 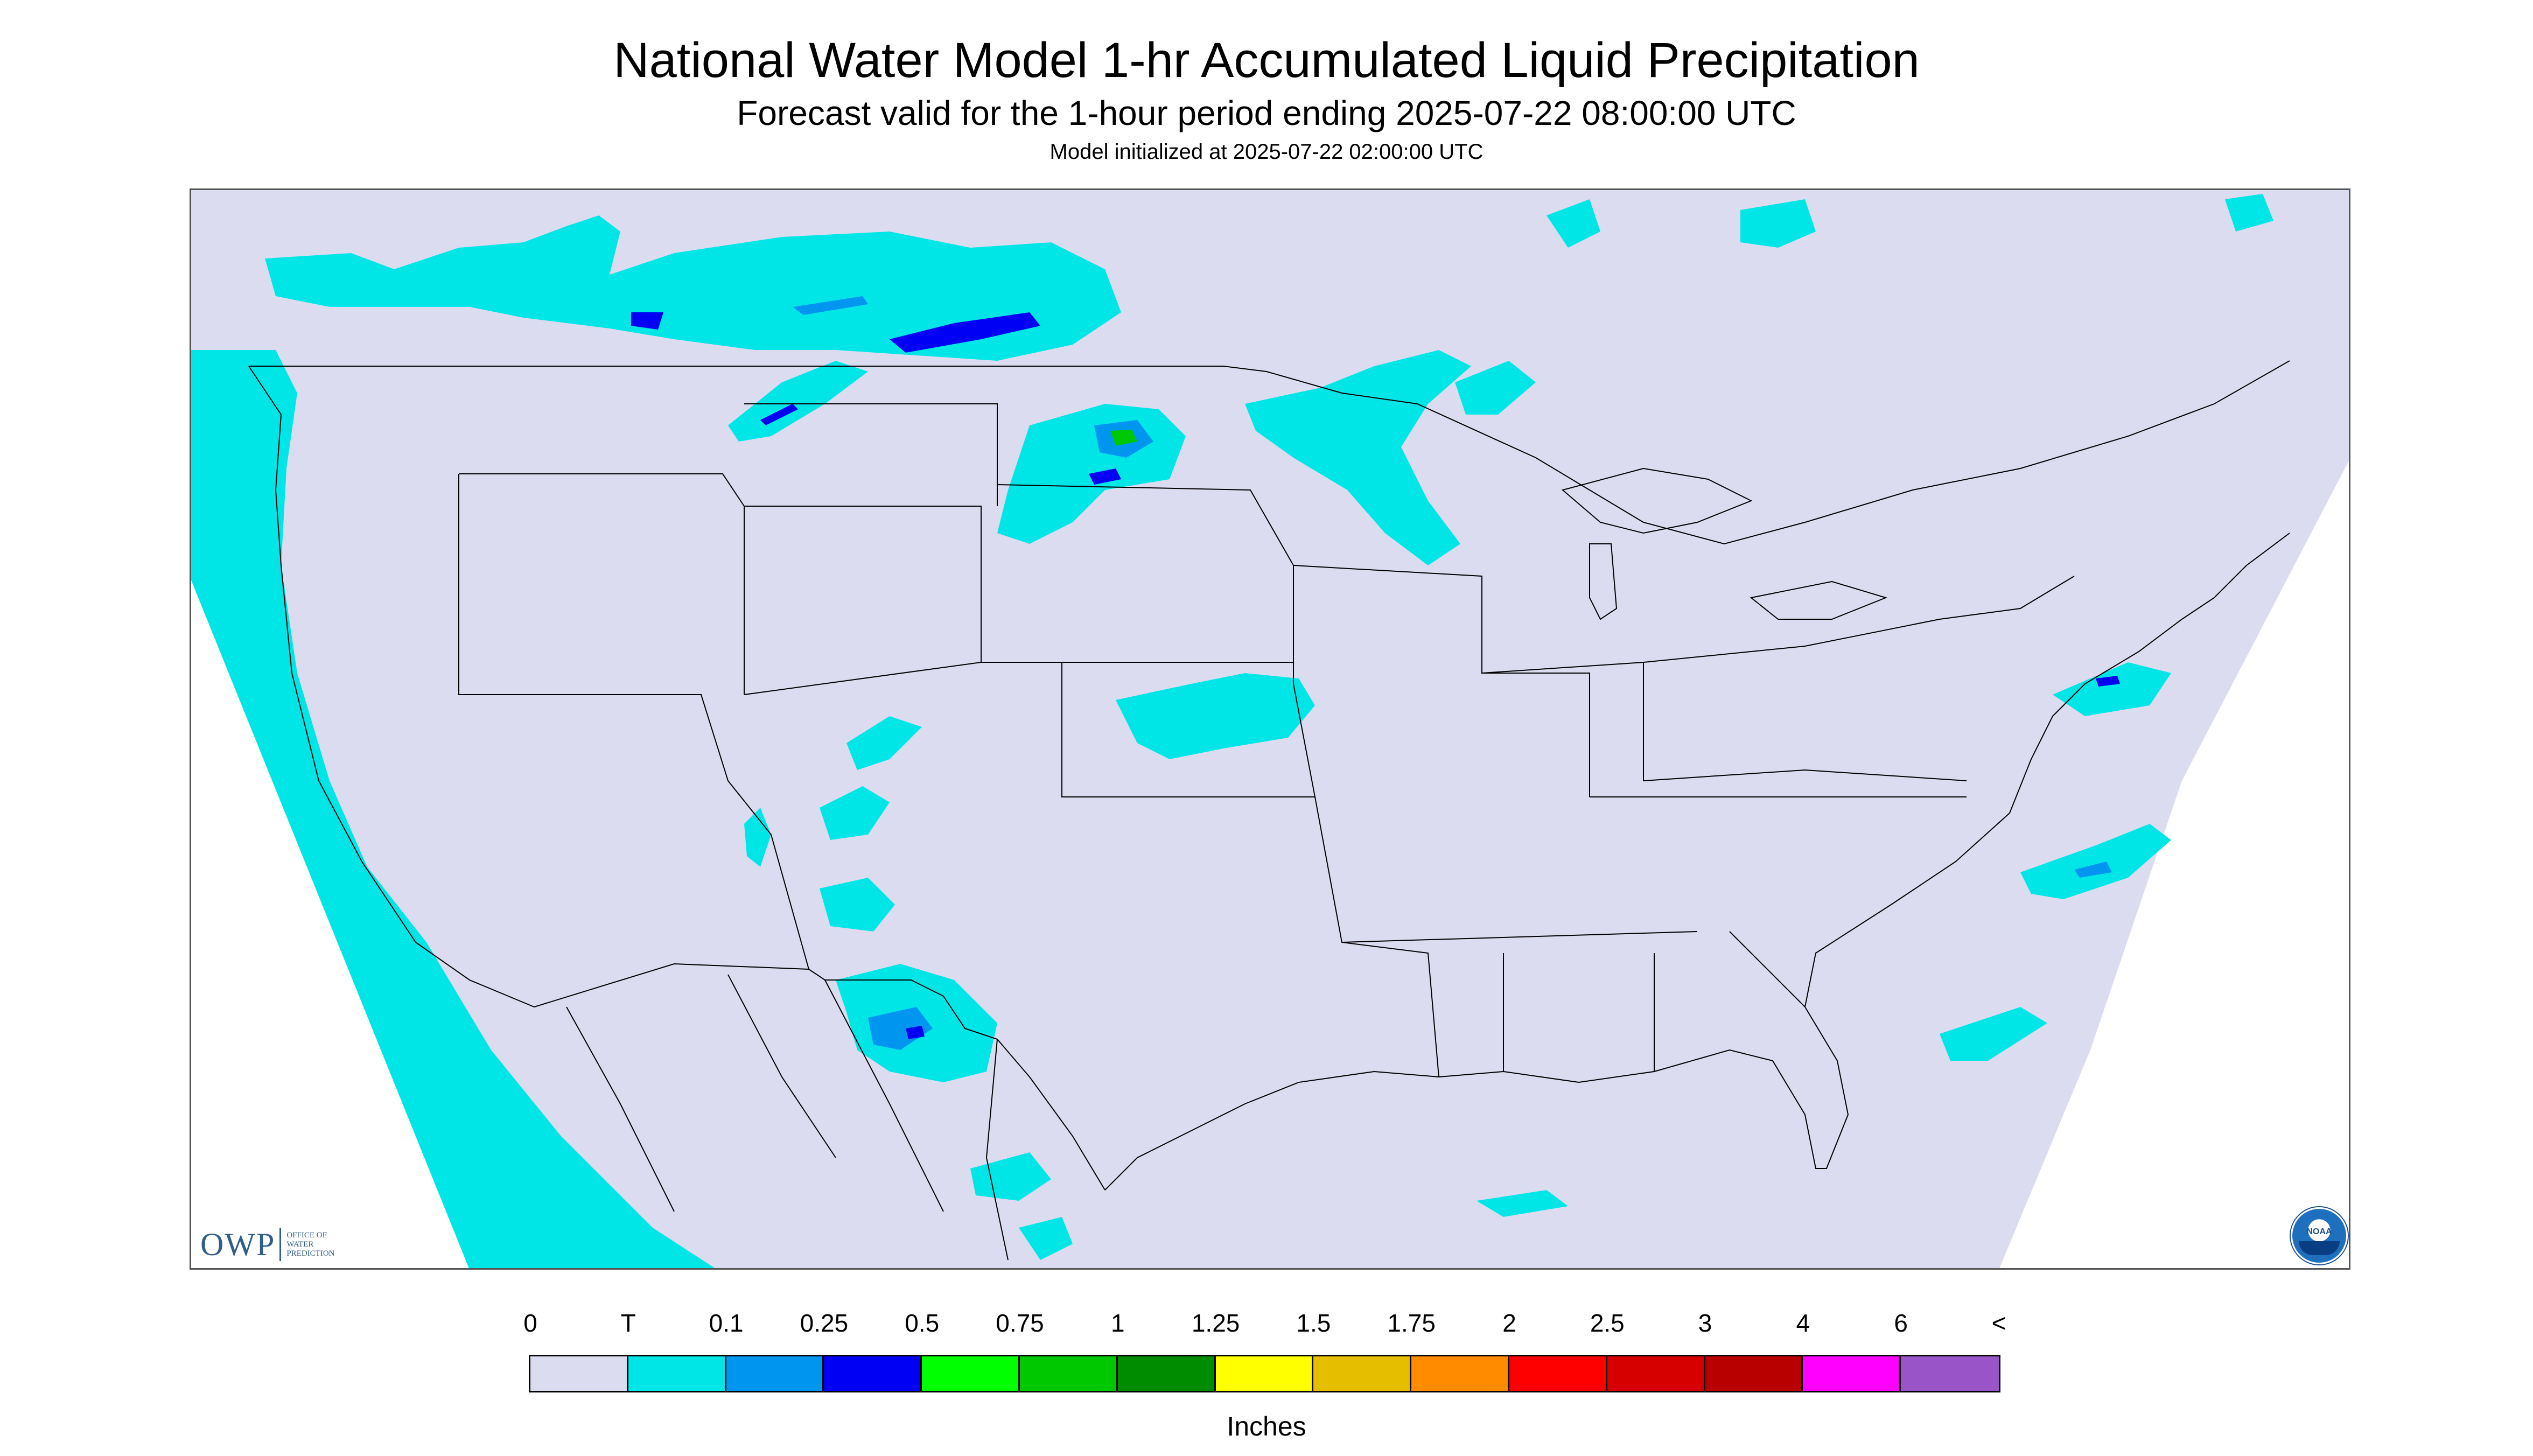 What do you see at coordinates (922, 1323) in the screenshot?
I see `legend-label: 0.5` at bounding box center [922, 1323].